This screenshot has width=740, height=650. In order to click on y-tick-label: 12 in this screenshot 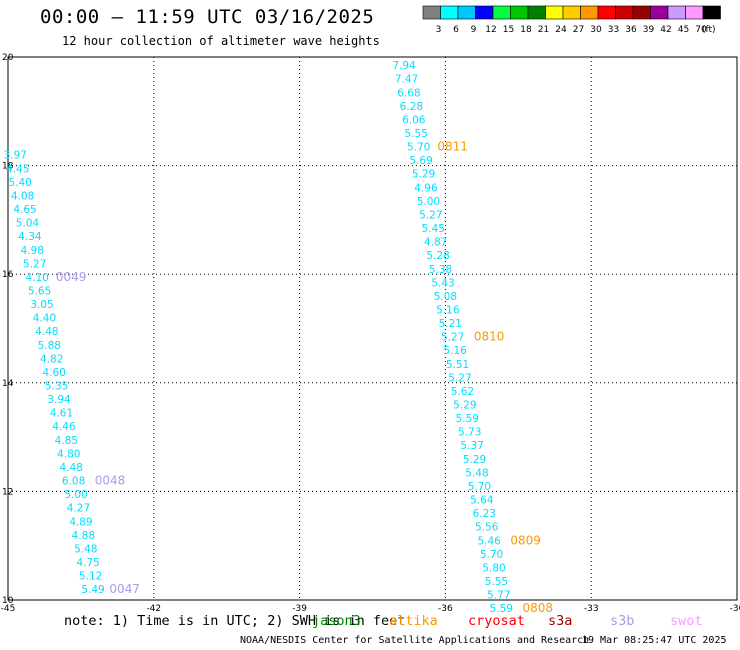, I will do `click(7, 492)`.